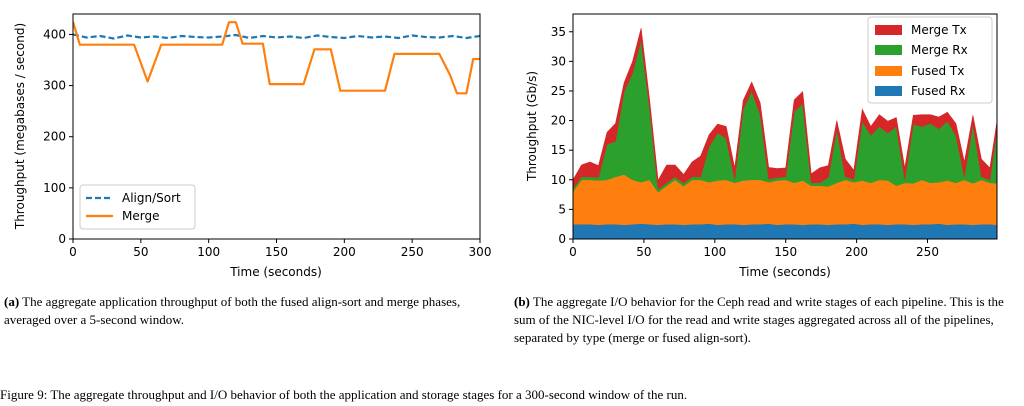 Image resolution: width=1024 pixels, height=406 pixels. Describe the element at coordinates (54, 86) in the screenshot. I see `y-tick-label: 300` at that location.